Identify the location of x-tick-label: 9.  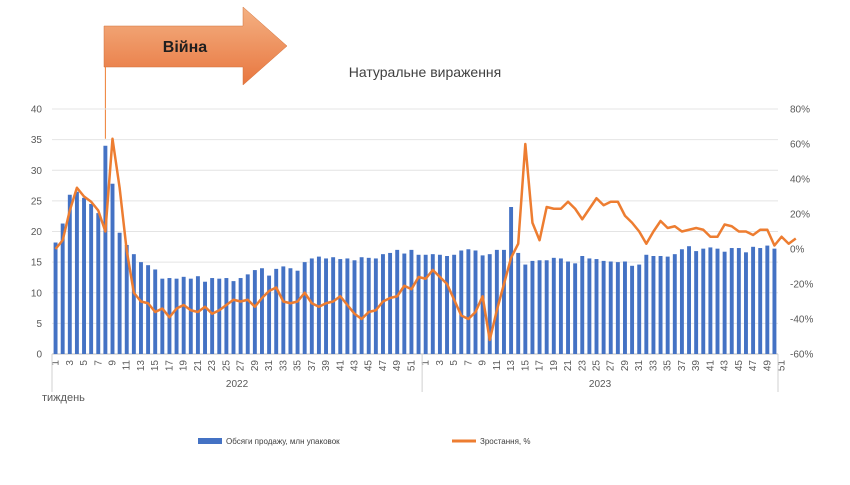
(483, 363).